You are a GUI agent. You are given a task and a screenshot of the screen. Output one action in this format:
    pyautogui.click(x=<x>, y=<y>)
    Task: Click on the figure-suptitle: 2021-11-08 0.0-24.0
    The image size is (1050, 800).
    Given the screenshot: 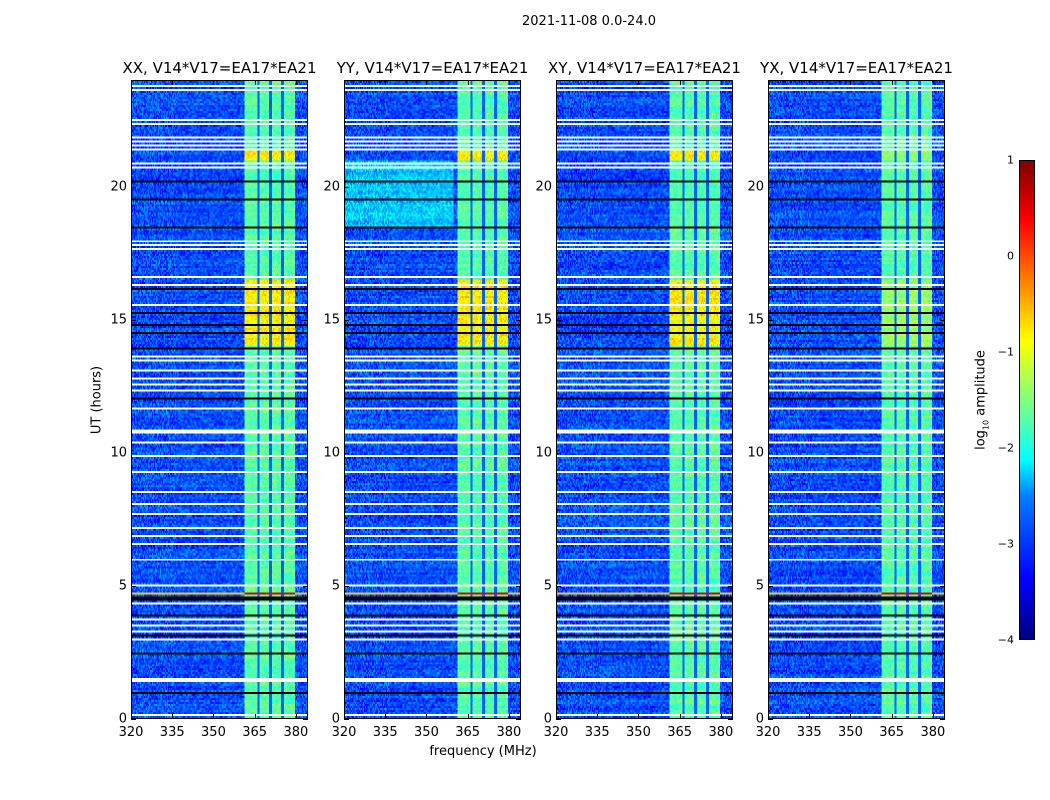 What is the action you would take?
    pyautogui.click(x=589, y=21)
    